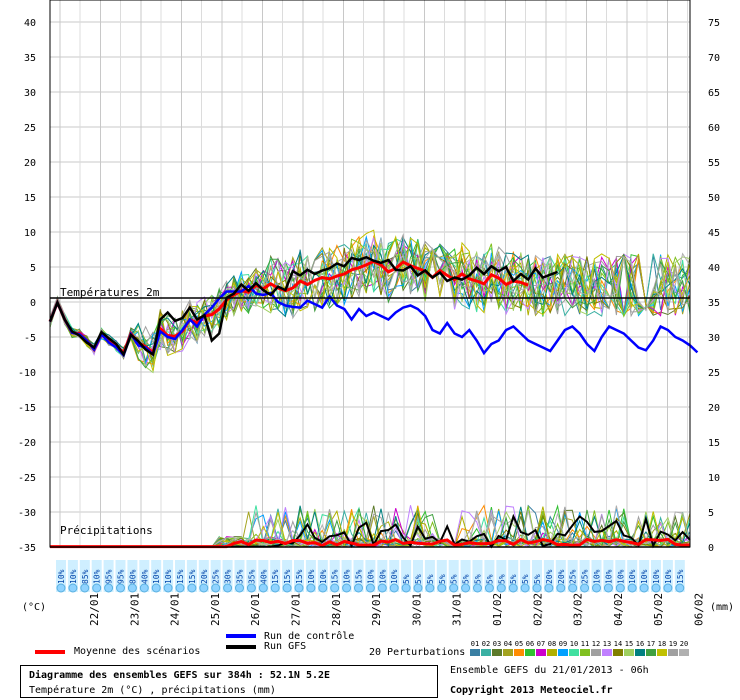 The width and height of the screenshot is (740, 700). I want to click on left-tick-label: 15, so click(30, 198).